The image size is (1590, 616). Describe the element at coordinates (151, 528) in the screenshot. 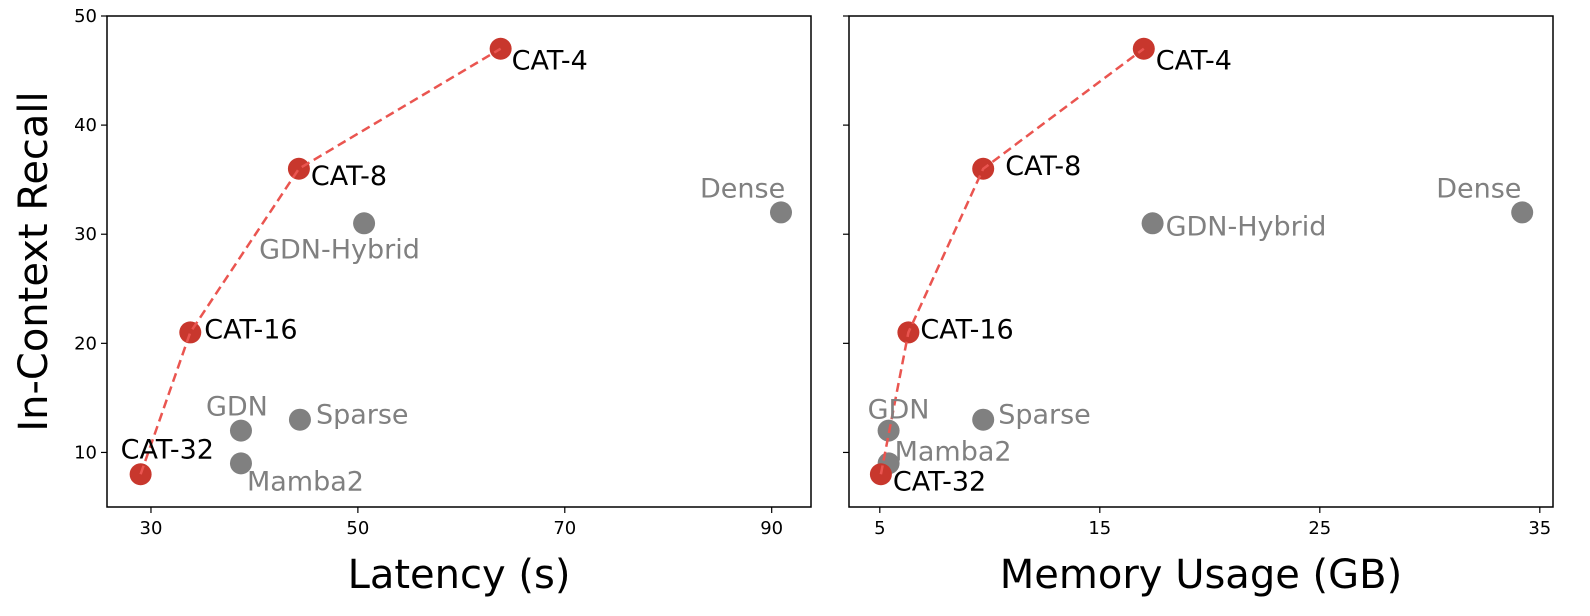

I see `x-tick-label: 30` at that location.